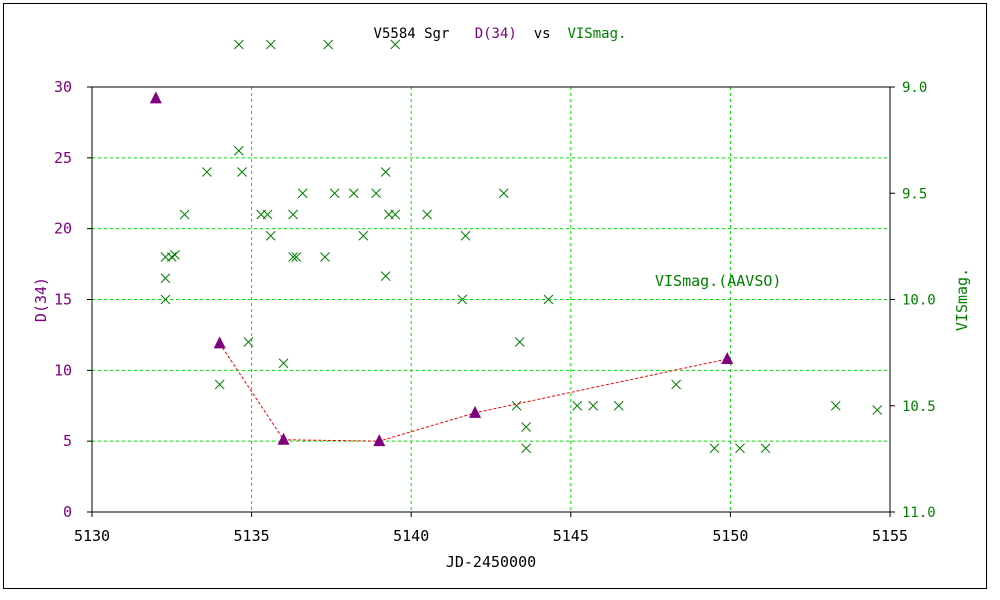 This screenshot has height=600, width=1000. Describe the element at coordinates (730, 536) in the screenshot. I see `x-tick-label: 5150` at that location.